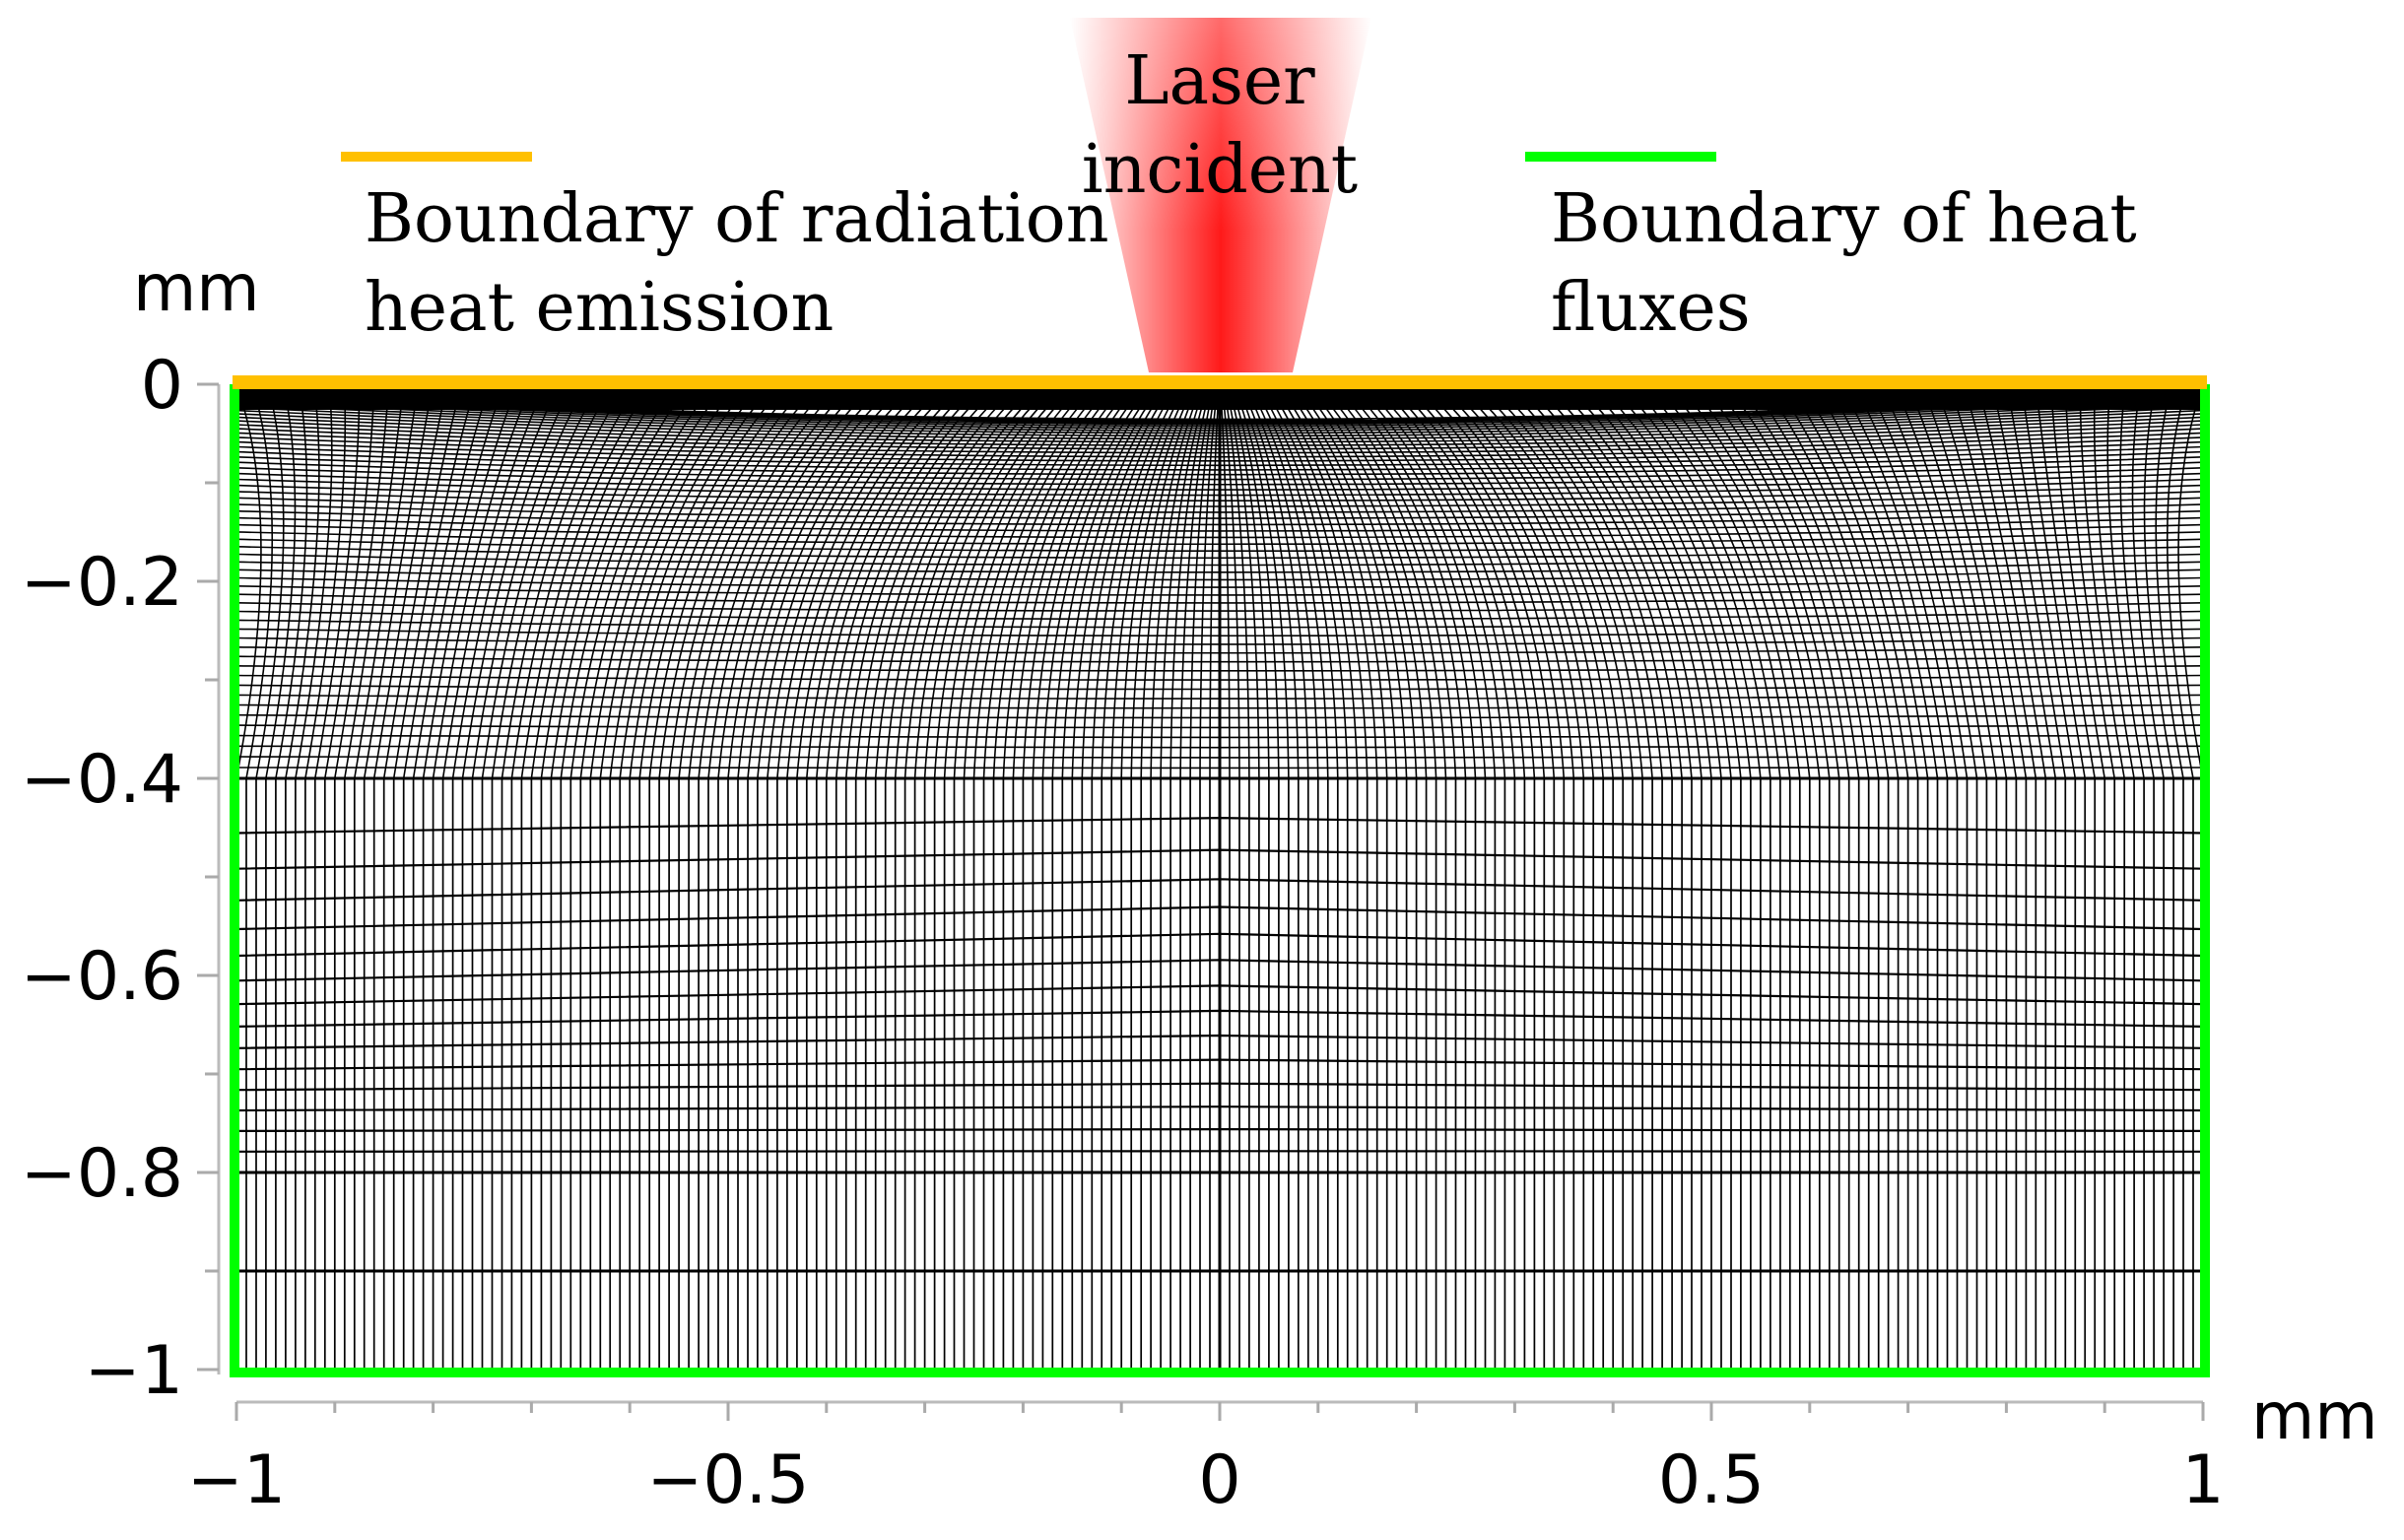 The width and height of the screenshot is (2404, 1540). Describe the element at coordinates (102, 583) in the screenshot. I see `y-tick-label: −0.2` at that location.